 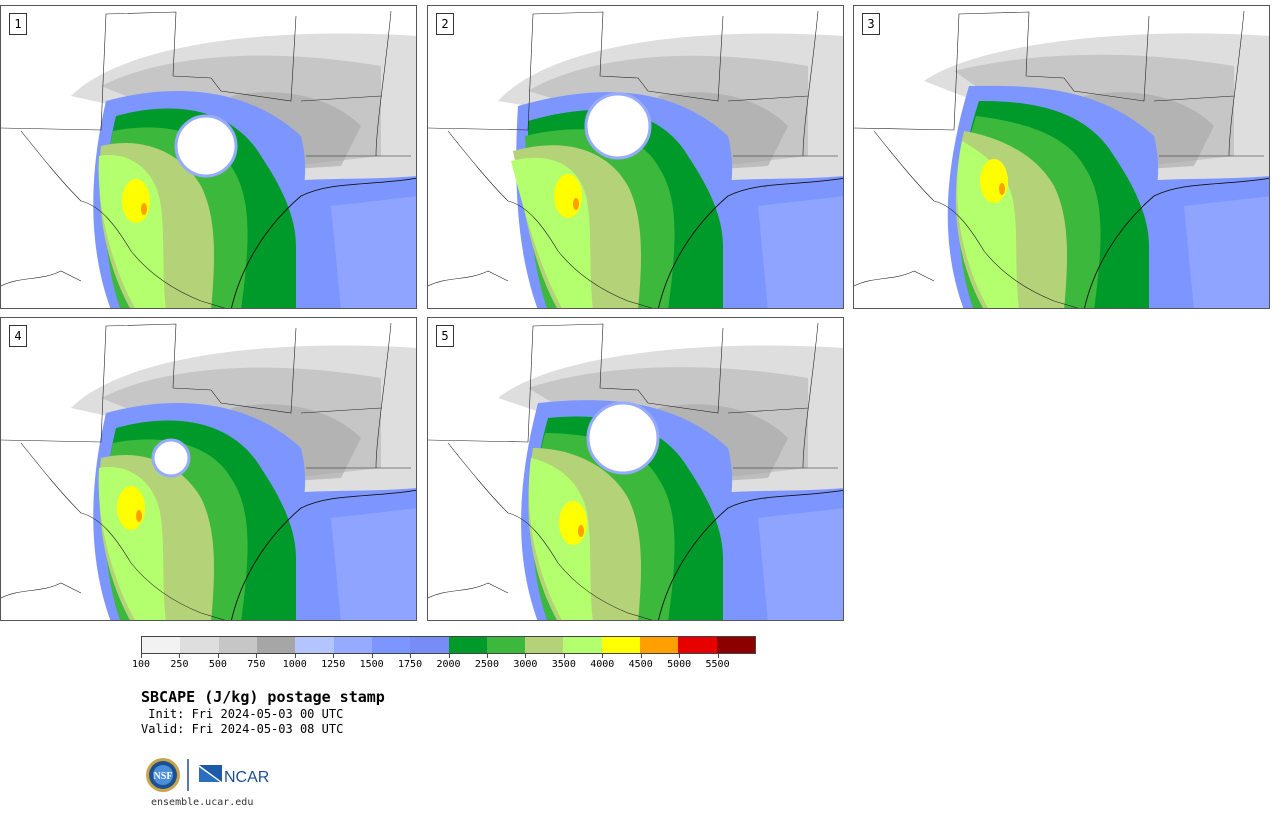 I want to click on colorbar-tick-label: 5500, so click(x=717, y=662).